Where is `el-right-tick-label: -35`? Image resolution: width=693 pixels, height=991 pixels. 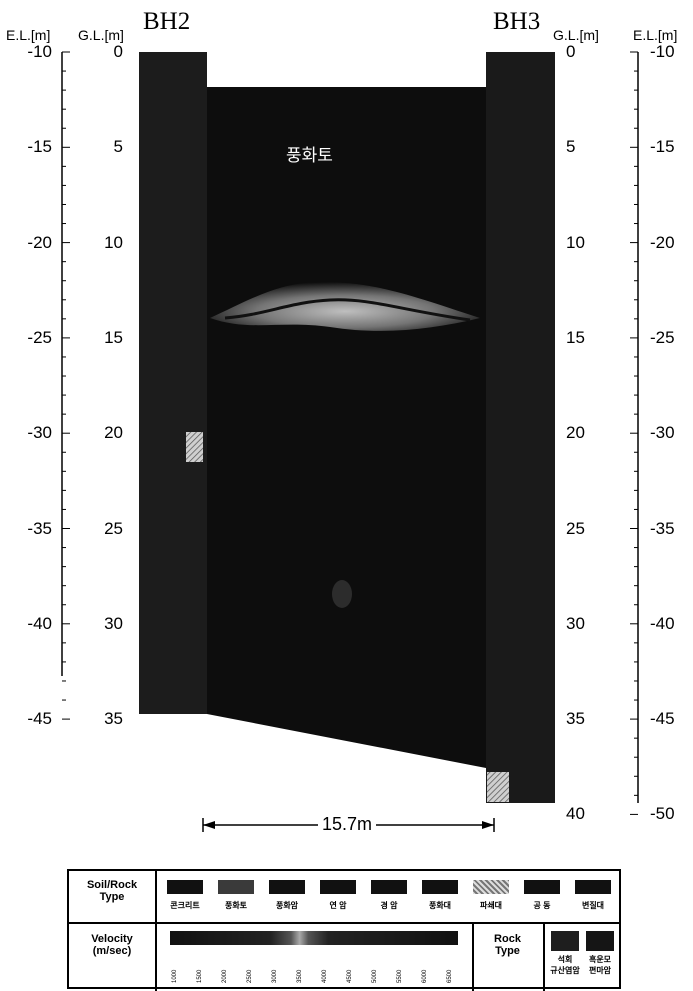 el-right-tick-label: -35 is located at coordinates (662, 528).